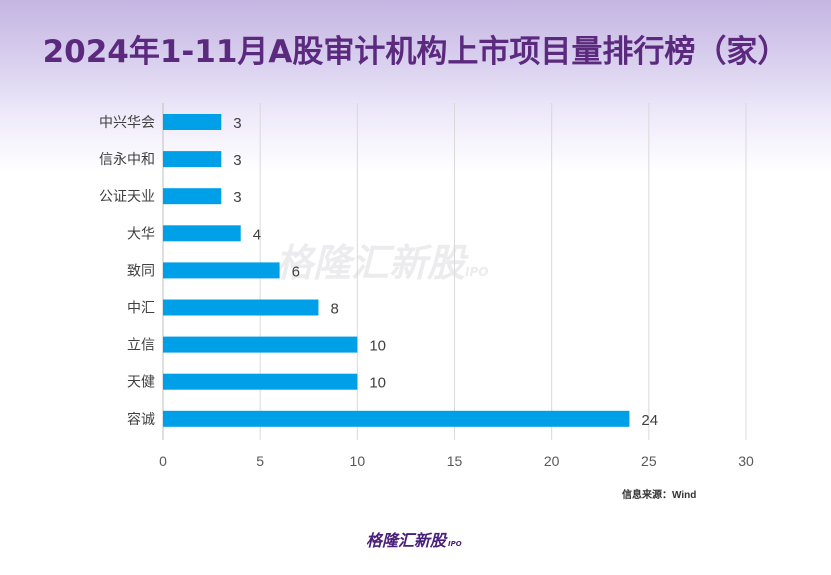 The image size is (831, 575). I want to click on y-category-label: 立信, so click(141, 346).